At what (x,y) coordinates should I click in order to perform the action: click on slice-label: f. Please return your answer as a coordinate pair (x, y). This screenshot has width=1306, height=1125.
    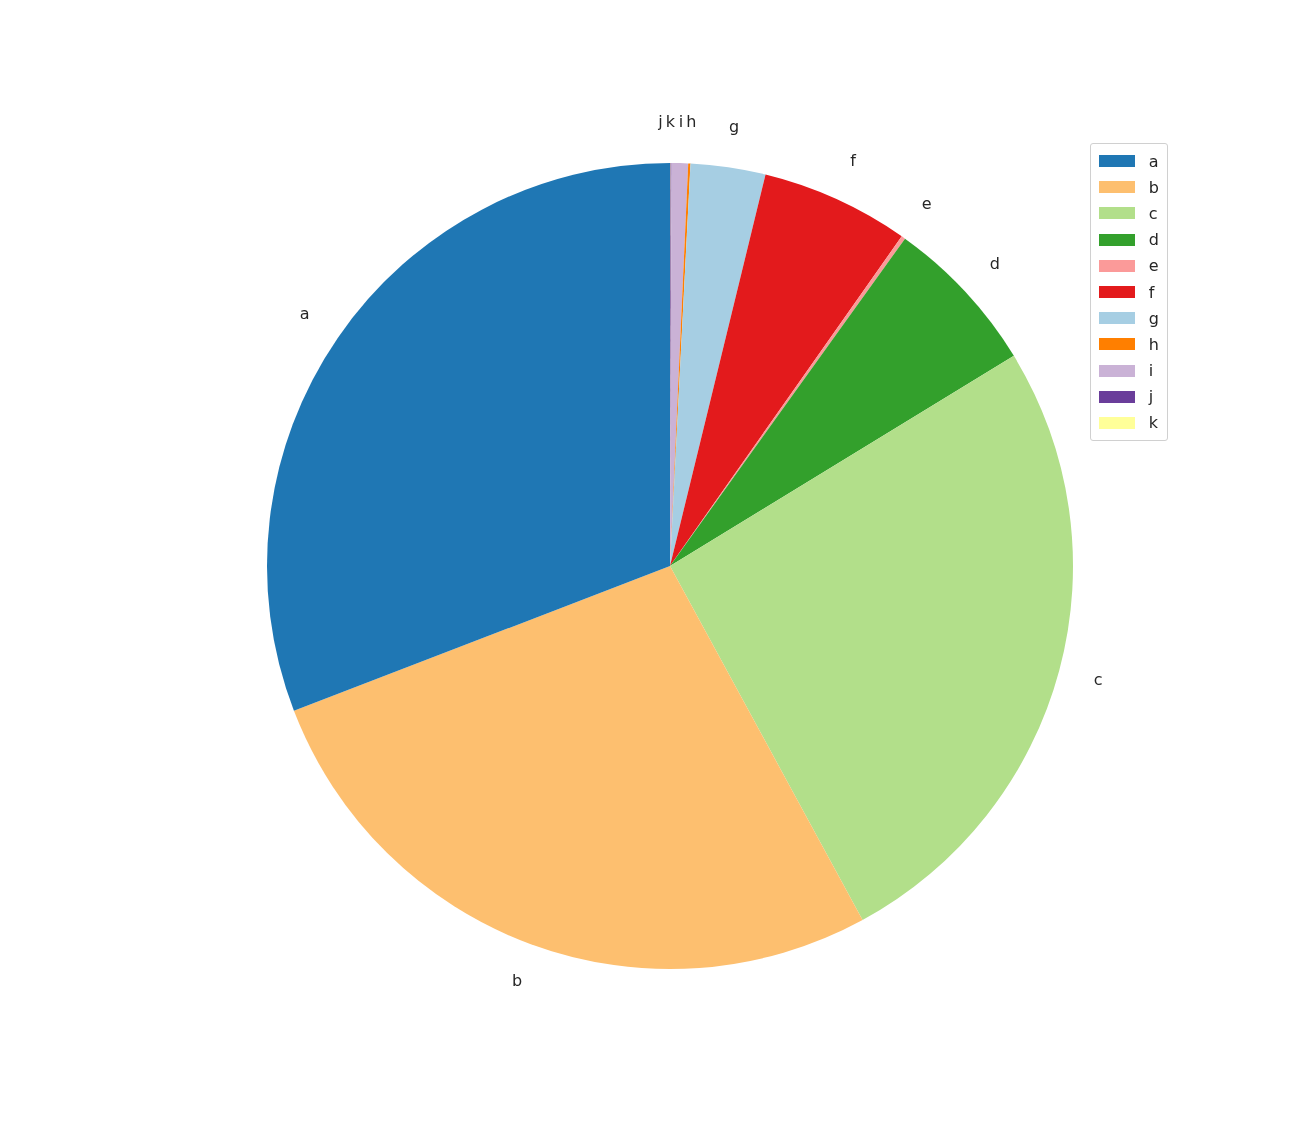
    Looking at the image, I should click on (853, 161).